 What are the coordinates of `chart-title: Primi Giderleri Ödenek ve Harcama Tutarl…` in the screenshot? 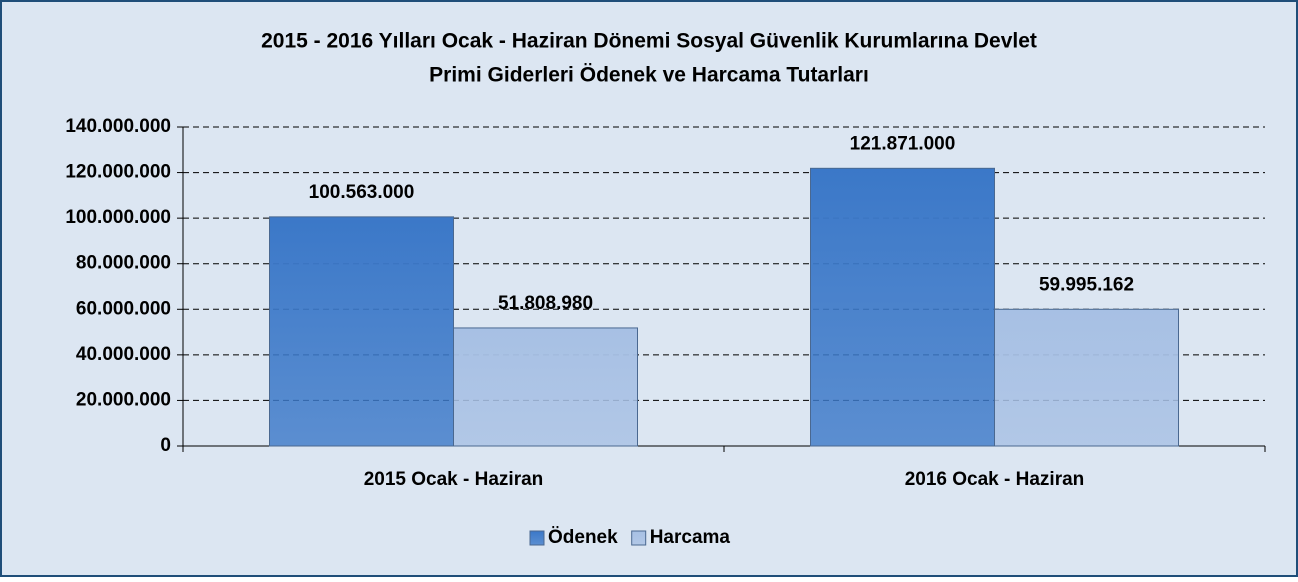 It's located at (649, 75).